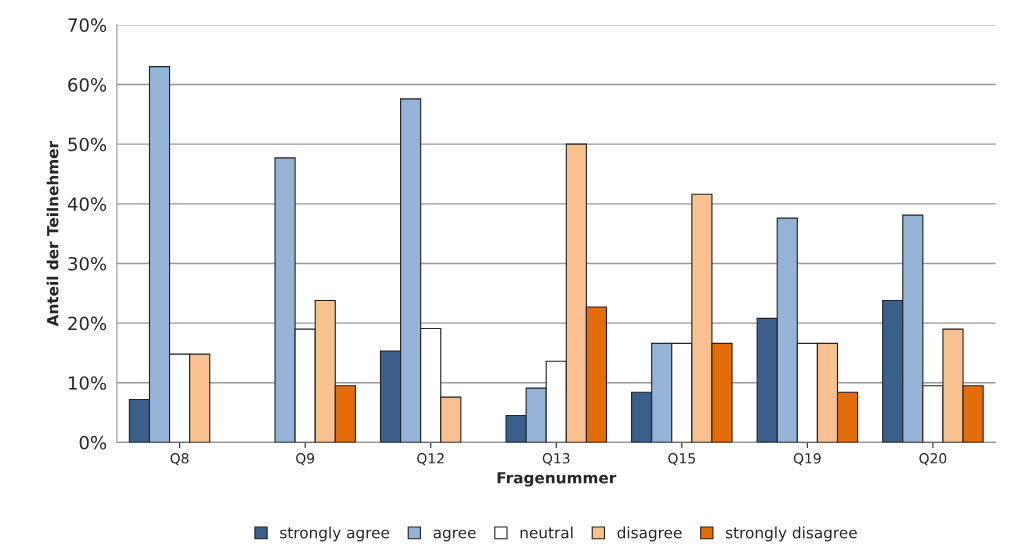 Image resolution: width=1016 pixels, height=553 pixels. I want to click on y-tick-label: 20%, so click(87, 323).